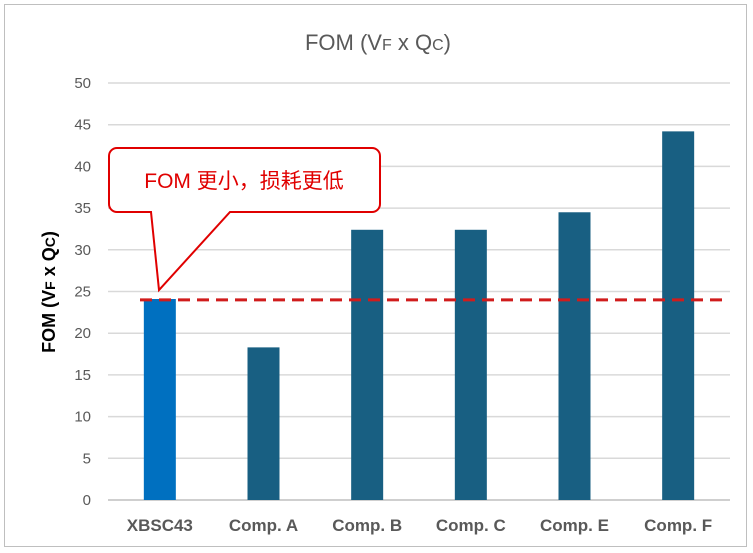 The image size is (753, 553). I want to click on bar-comp-a, so click(263, 423).